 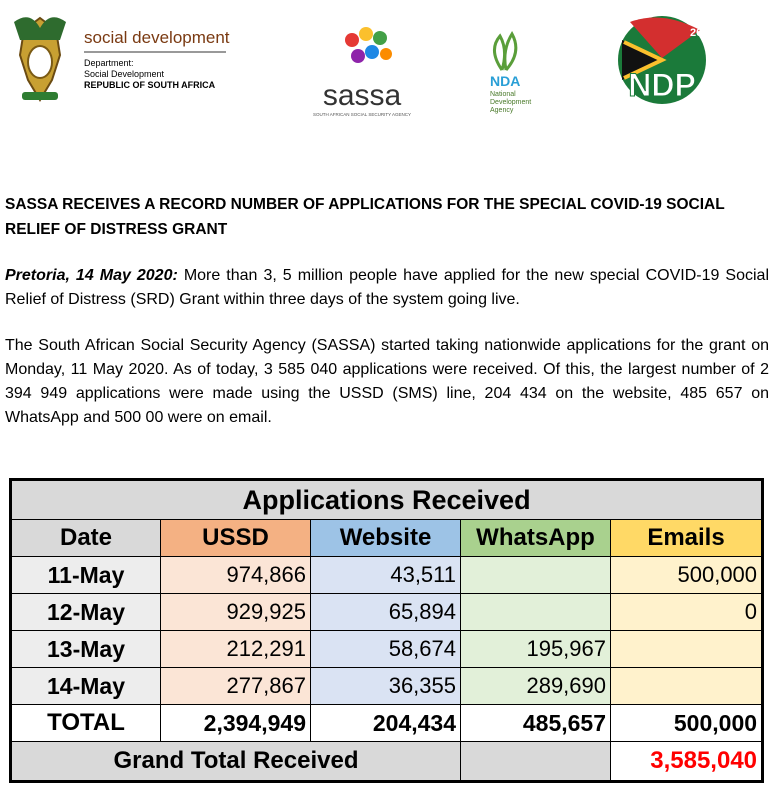 I want to click on sassa-emblem, so click(x=368, y=45).